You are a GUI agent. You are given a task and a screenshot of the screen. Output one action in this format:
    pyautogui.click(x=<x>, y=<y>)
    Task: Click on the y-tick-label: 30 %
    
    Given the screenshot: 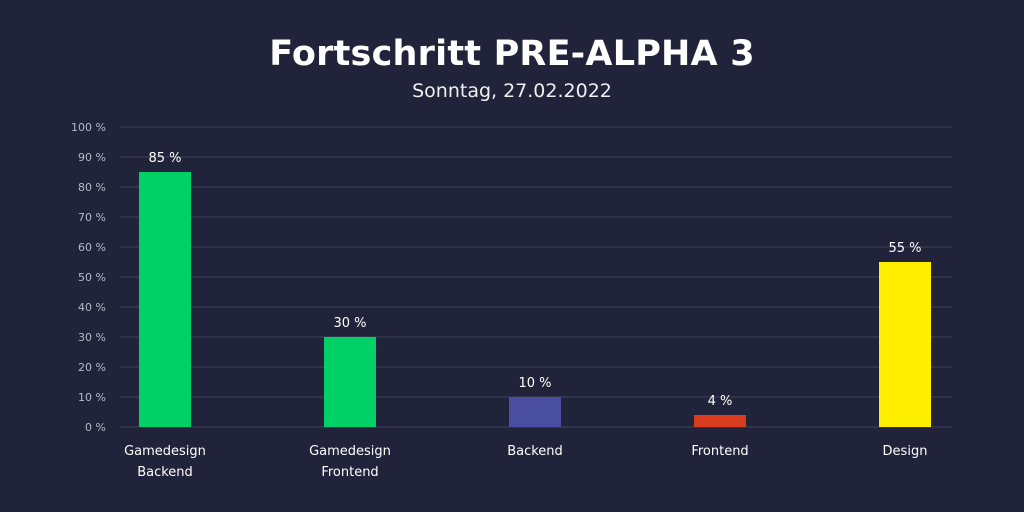 What is the action you would take?
    pyautogui.click(x=92, y=337)
    